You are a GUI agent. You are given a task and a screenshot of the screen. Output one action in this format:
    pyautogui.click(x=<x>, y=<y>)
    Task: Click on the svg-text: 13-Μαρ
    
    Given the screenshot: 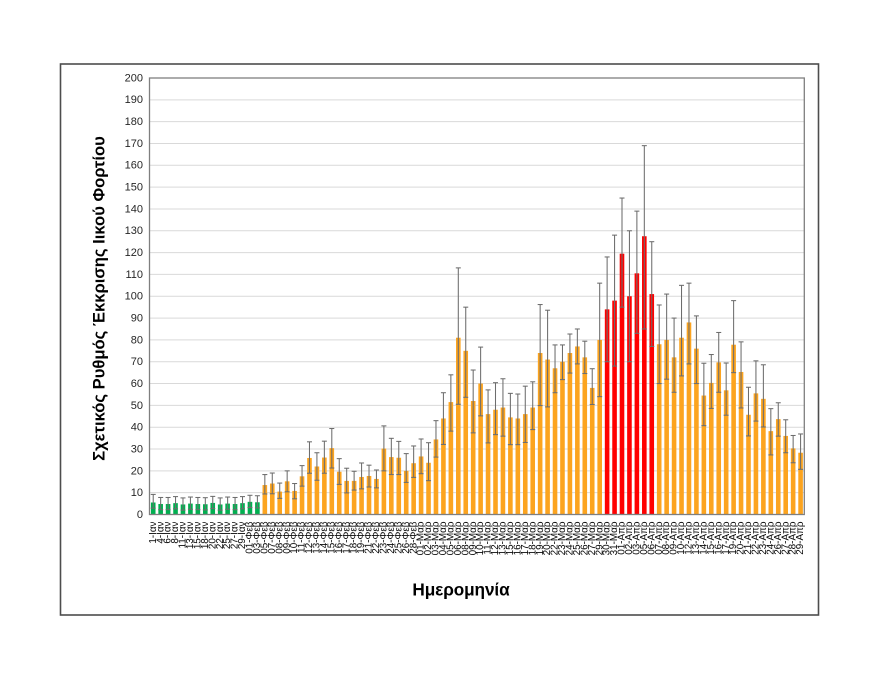 What is the action you would take?
    pyautogui.click(x=503, y=538)
    